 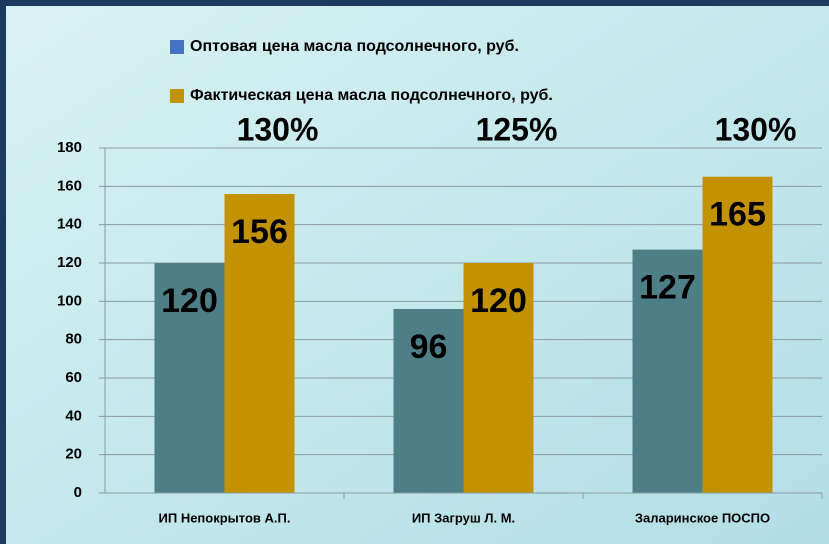 I want to click on y-tick-label: 140, so click(x=69, y=224).